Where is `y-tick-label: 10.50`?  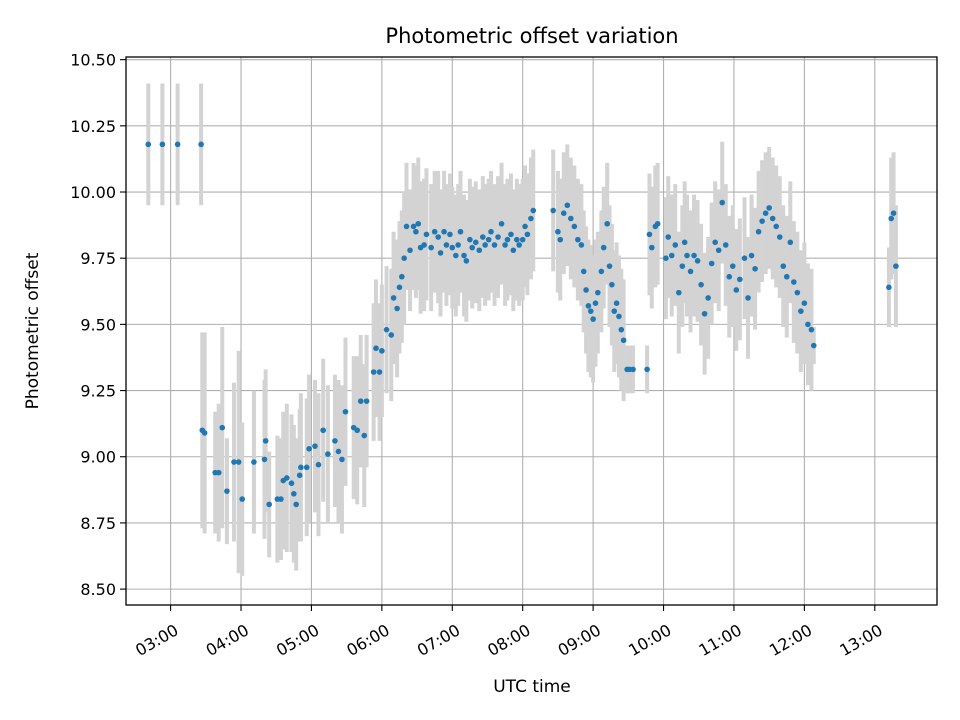
y-tick-label: 10.50 is located at coordinates (93, 60).